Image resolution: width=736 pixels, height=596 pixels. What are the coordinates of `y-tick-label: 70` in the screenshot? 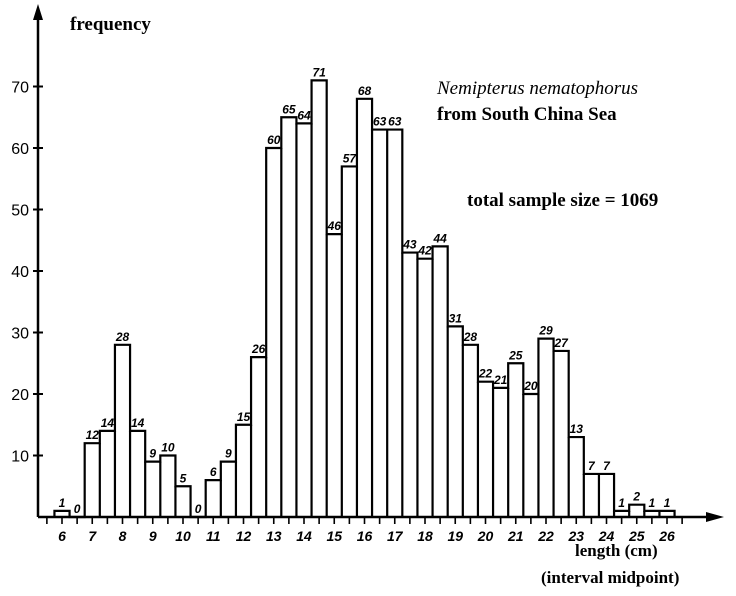 It's located at (20, 88).